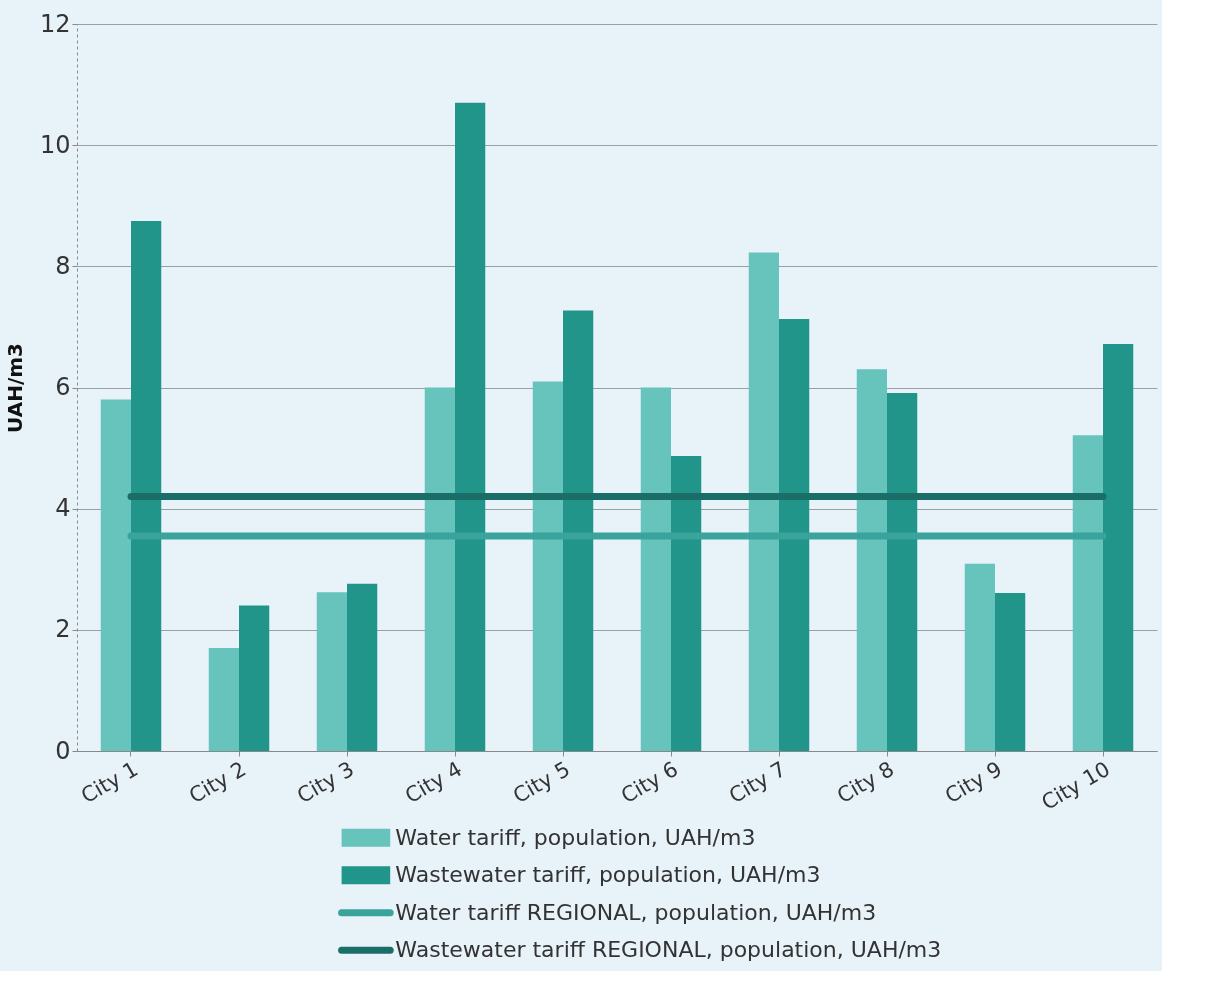 The width and height of the screenshot is (1211, 1001). Describe the element at coordinates (55, 23) in the screenshot. I see `y-tick-label: 12` at that location.